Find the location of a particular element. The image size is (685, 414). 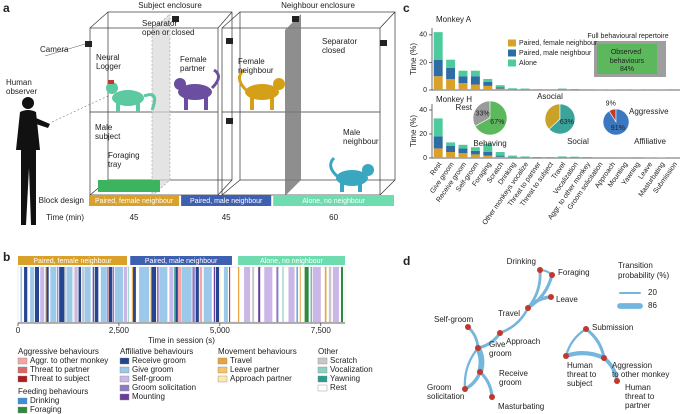

label-line: Transition is located at coordinates (636, 265).